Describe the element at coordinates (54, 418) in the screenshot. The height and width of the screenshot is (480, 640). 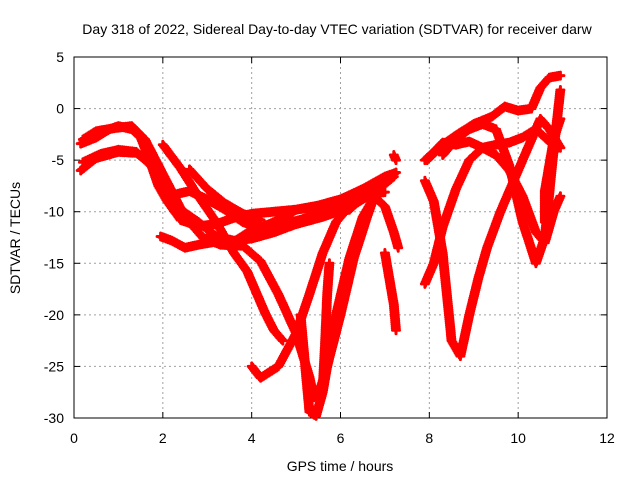
I see `y-tick-label: -30` at that location.